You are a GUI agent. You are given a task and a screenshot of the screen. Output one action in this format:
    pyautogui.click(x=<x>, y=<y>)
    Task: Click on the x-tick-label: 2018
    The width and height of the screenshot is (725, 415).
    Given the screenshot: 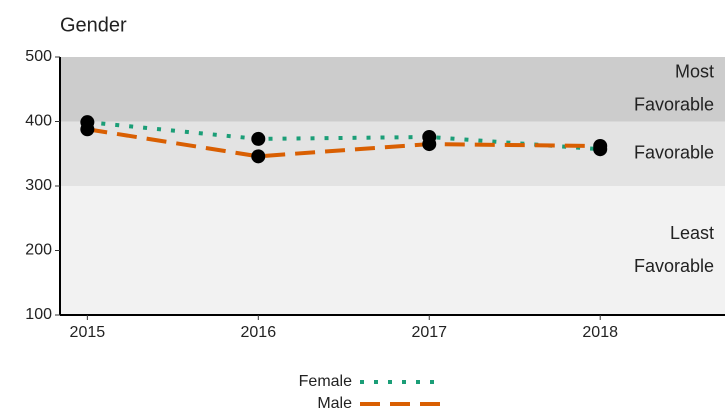 What is the action you would take?
    pyautogui.click(x=600, y=332)
    